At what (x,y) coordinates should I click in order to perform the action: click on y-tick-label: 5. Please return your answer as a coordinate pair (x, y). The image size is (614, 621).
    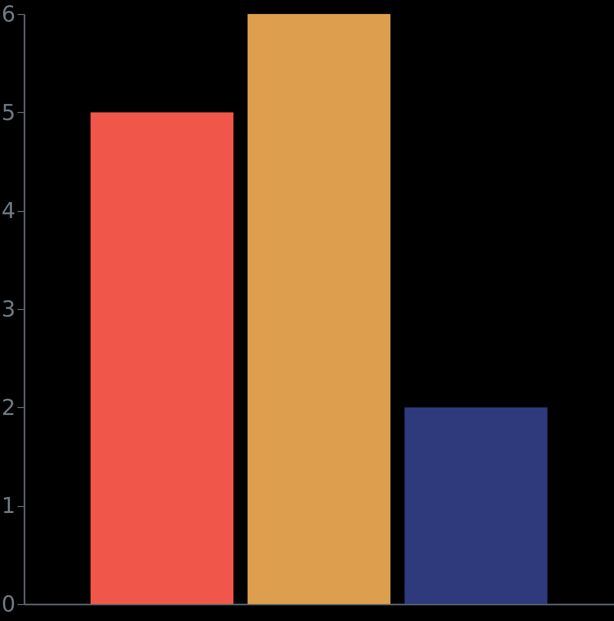
    Looking at the image, I should click on (9, 113).